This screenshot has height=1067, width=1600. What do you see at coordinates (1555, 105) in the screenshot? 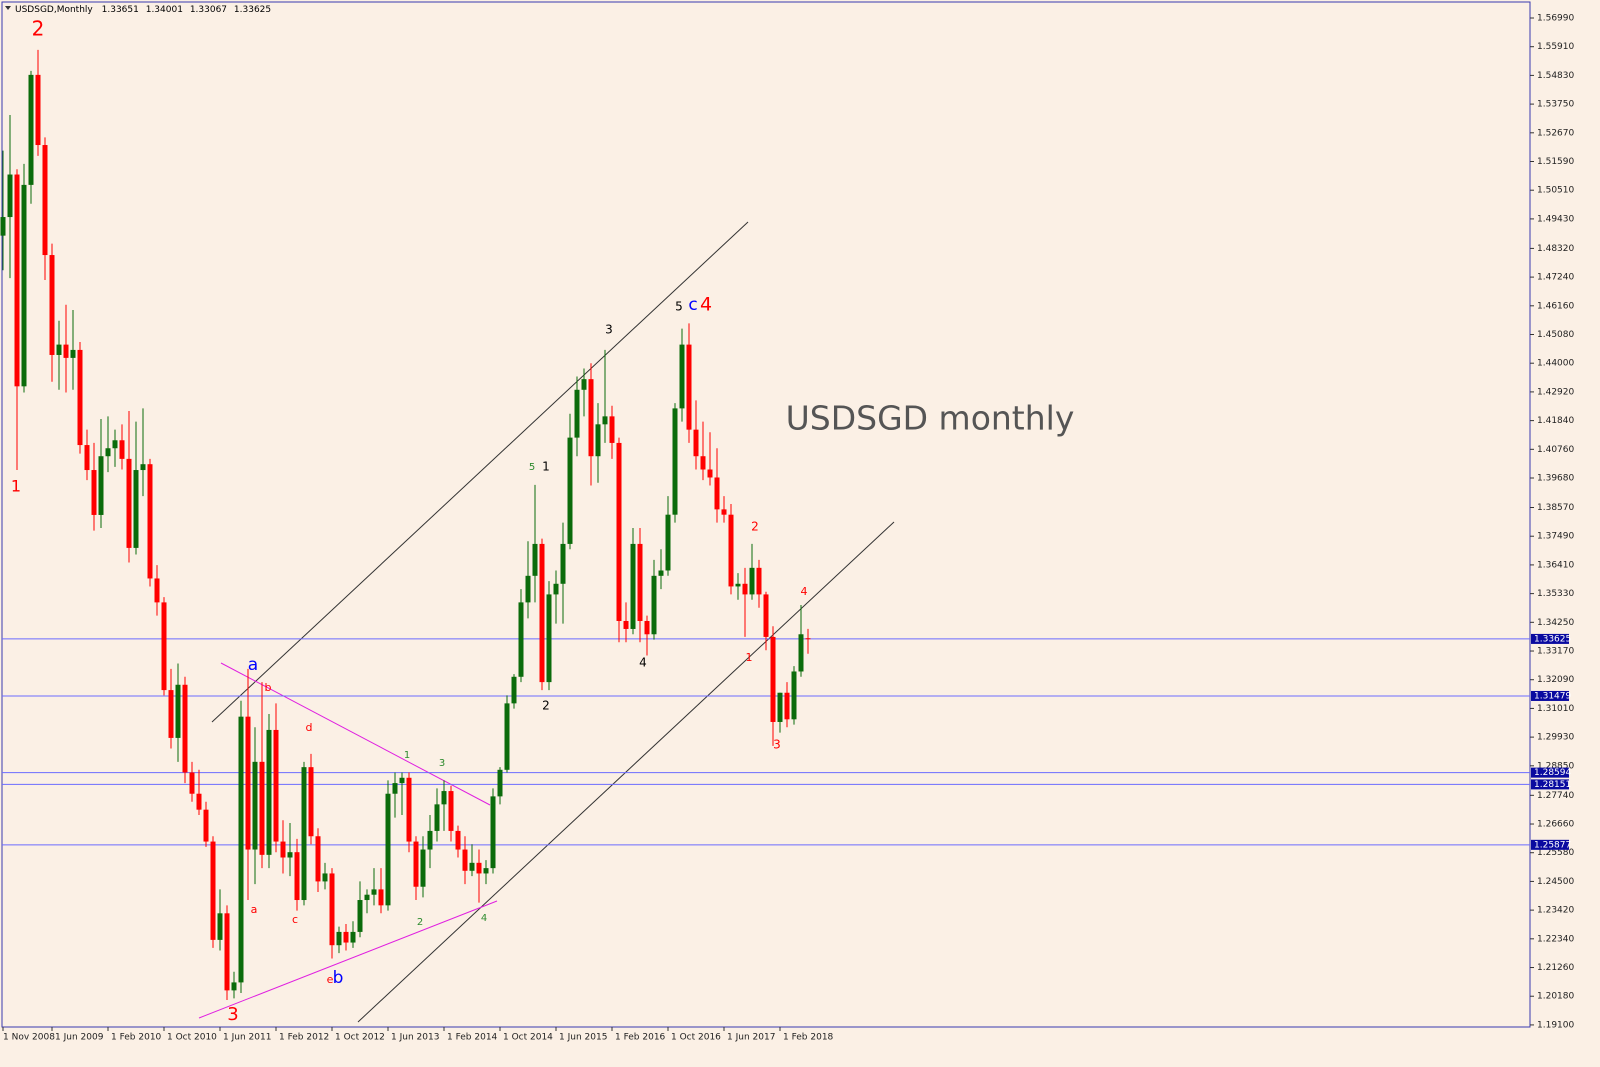
I see `y-tick-label: 1.53750` at bounding box center [1555, 105].